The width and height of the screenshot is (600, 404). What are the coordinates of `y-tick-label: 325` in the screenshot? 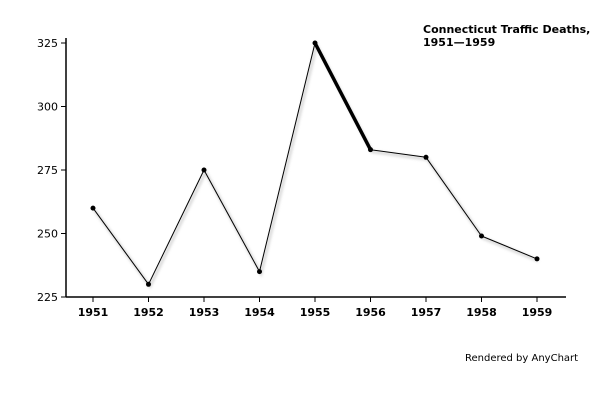 It's located at (47, 43).